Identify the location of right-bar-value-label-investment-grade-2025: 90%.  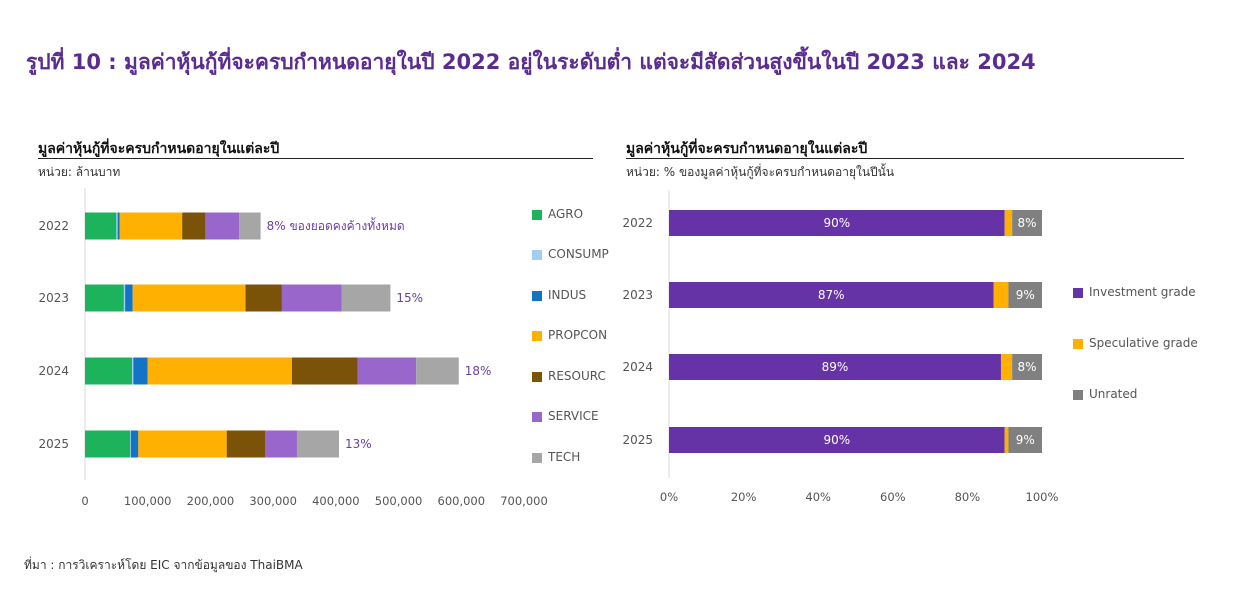
(837, 440).